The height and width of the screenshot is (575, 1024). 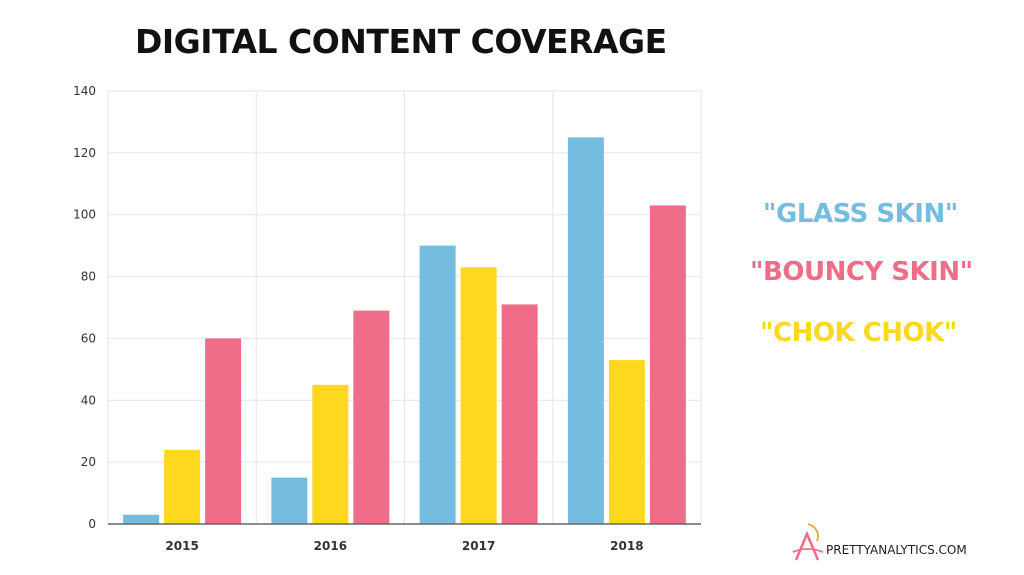 I want to click on chart-title: DIGITAL CONTENT COVERAGE, so click(x=401, y=41).